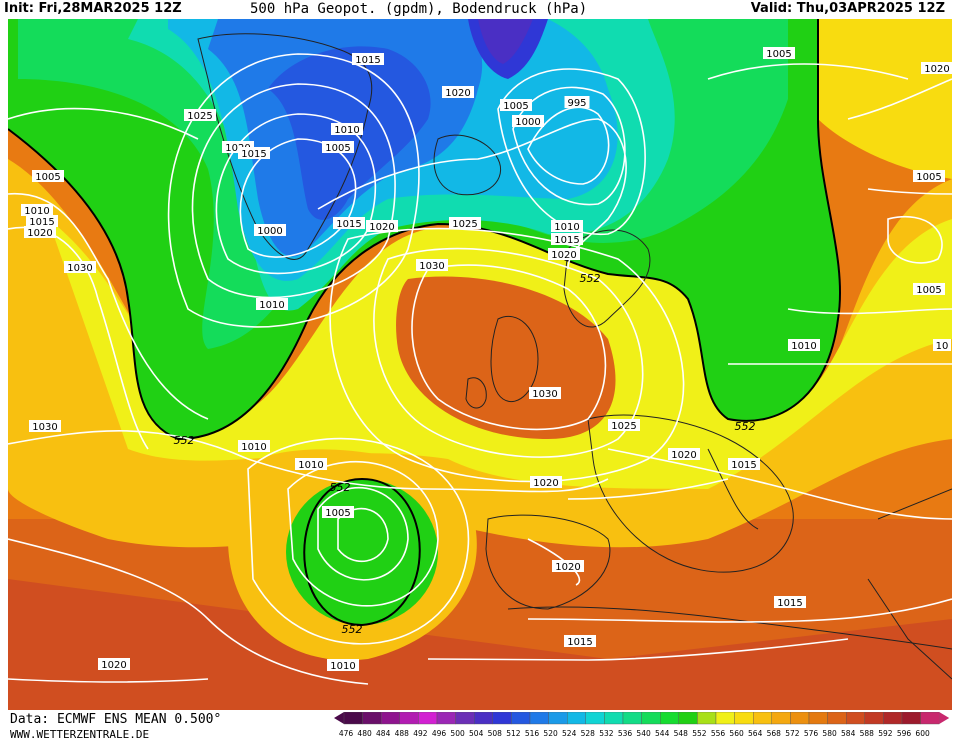 The image size is (959, 741). What do you see at coordinates (885, 733) in the screenshot?
I see `colorbar-level-label: 592` at bounding box center [885, 733].